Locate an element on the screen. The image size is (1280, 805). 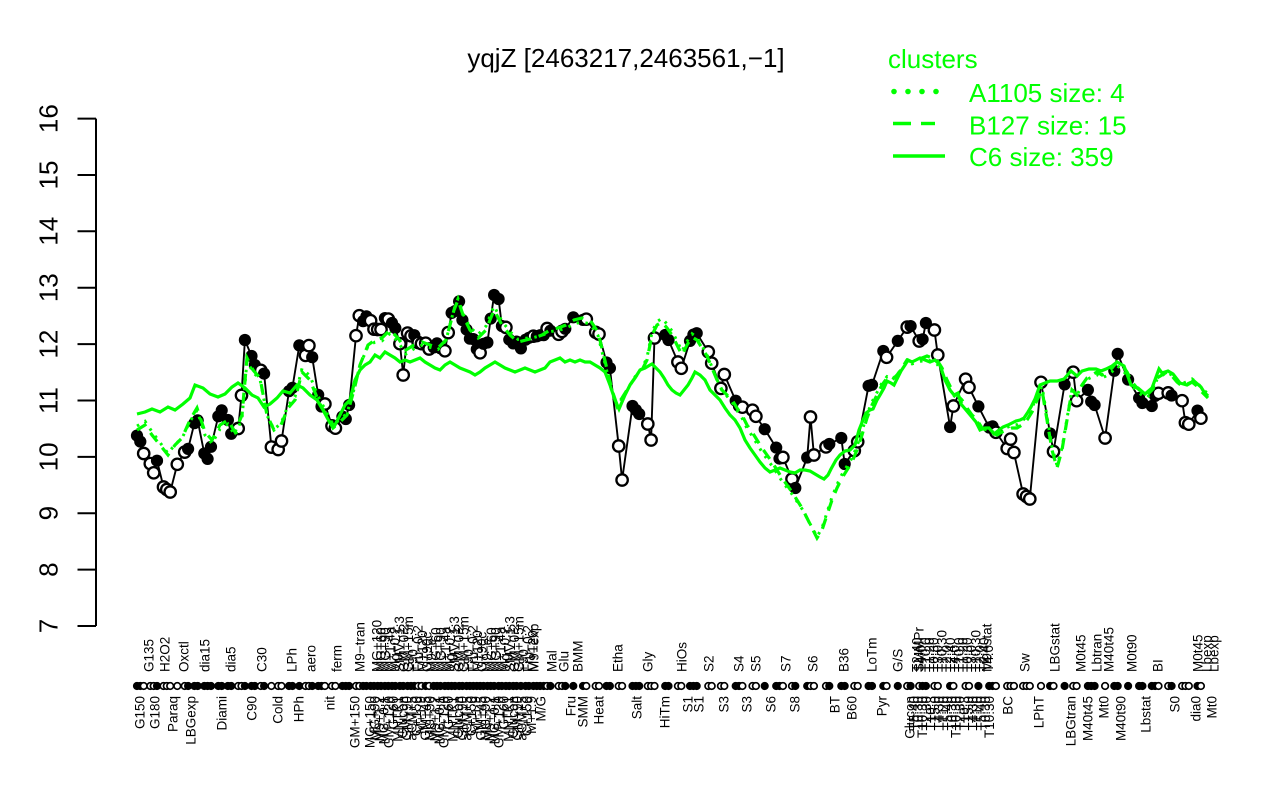
svg-text: 11 is located at coordinates (49, 400).